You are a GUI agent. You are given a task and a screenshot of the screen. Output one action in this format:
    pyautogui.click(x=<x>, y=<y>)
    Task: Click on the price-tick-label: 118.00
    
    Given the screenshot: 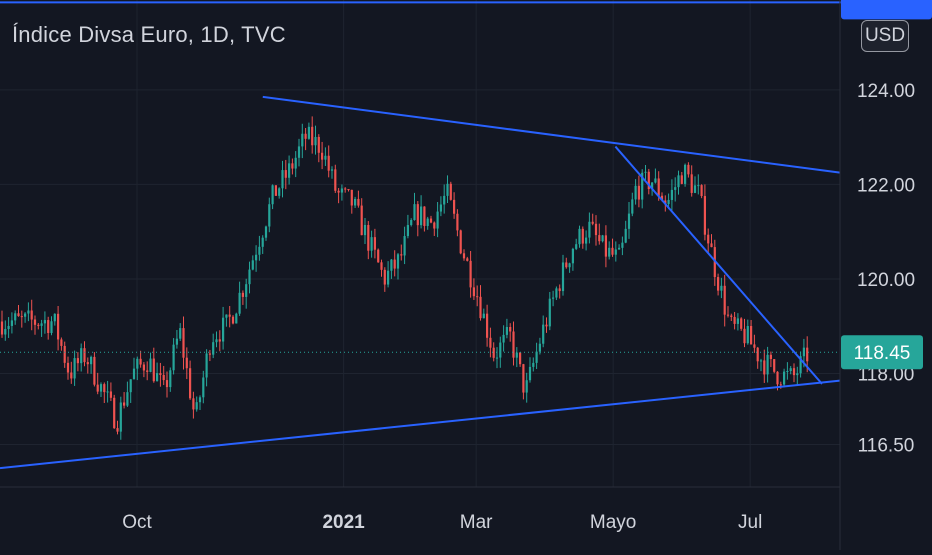 What is the action you would take?
    pyautogui.click(x=886, y=375)
    